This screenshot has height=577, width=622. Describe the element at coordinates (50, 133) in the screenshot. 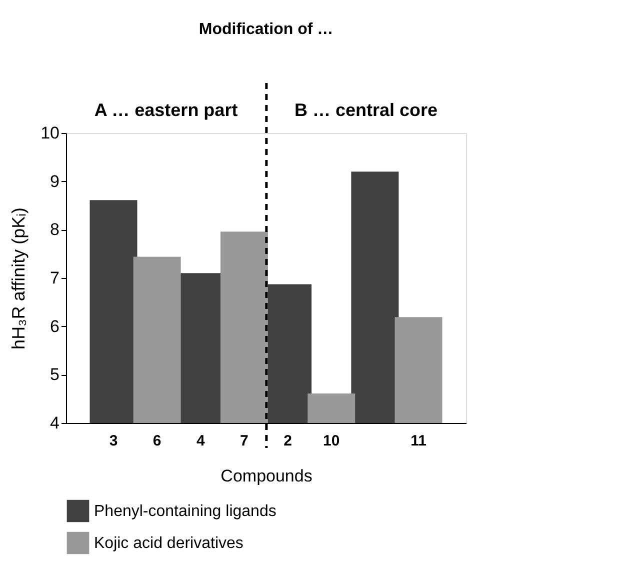

I see `y-tick-label: 10` at that location.